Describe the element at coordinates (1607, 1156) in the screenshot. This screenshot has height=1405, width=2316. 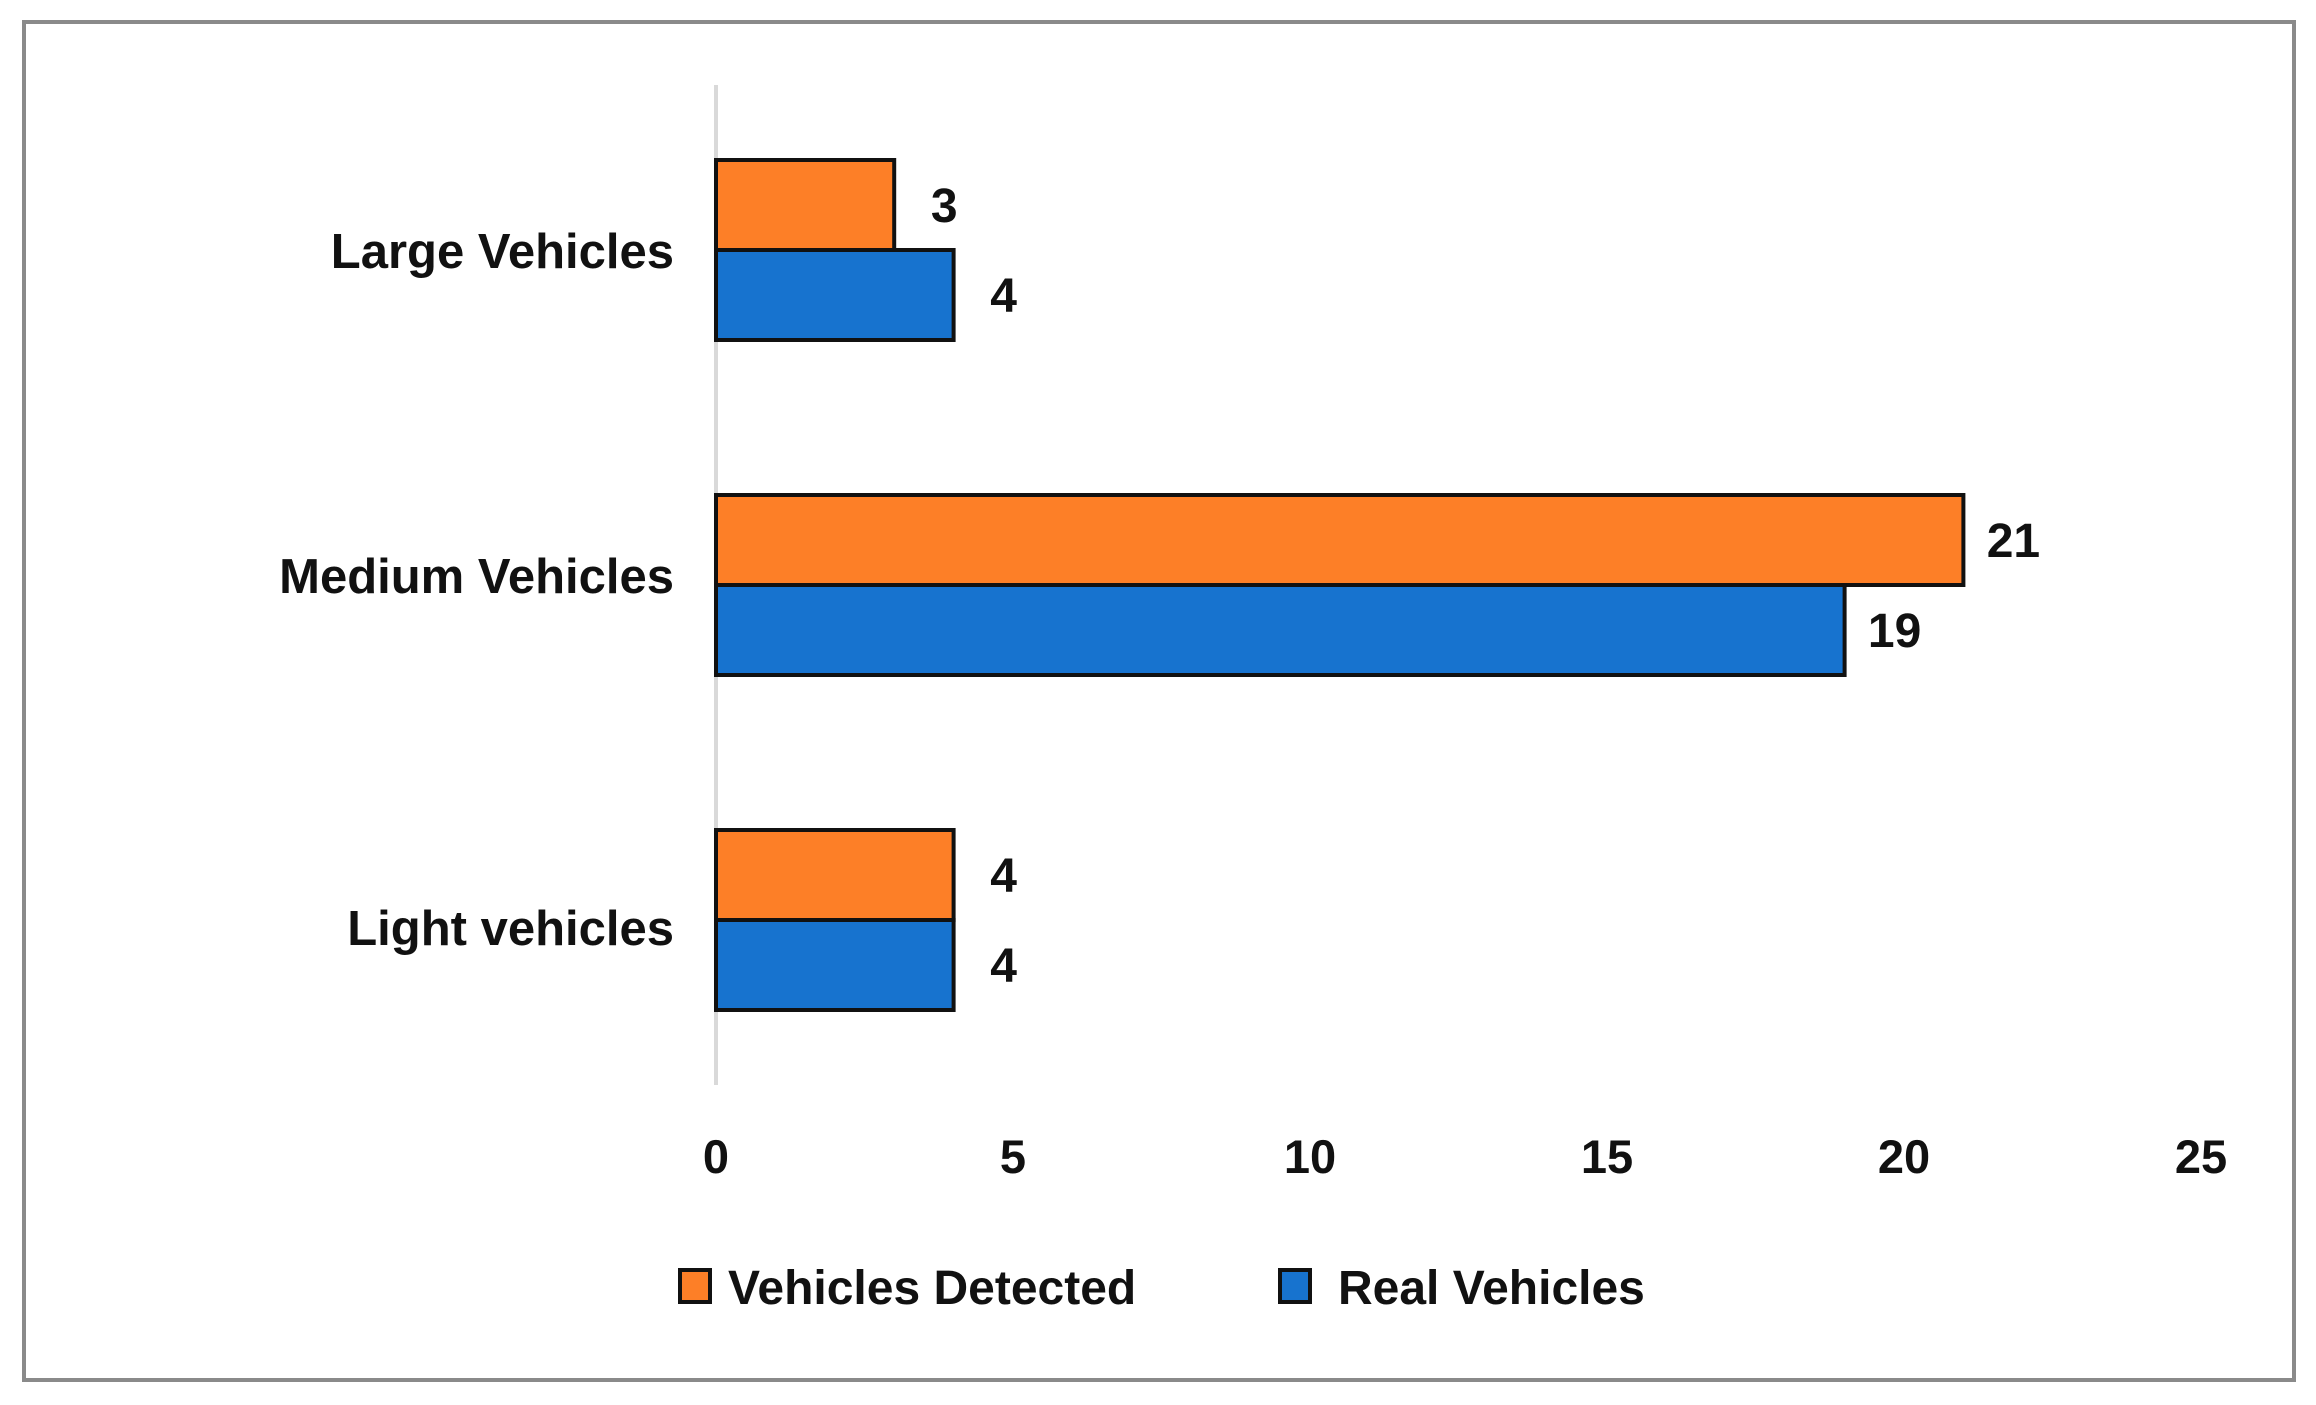
I see `x-tick-label: 15` at that location.